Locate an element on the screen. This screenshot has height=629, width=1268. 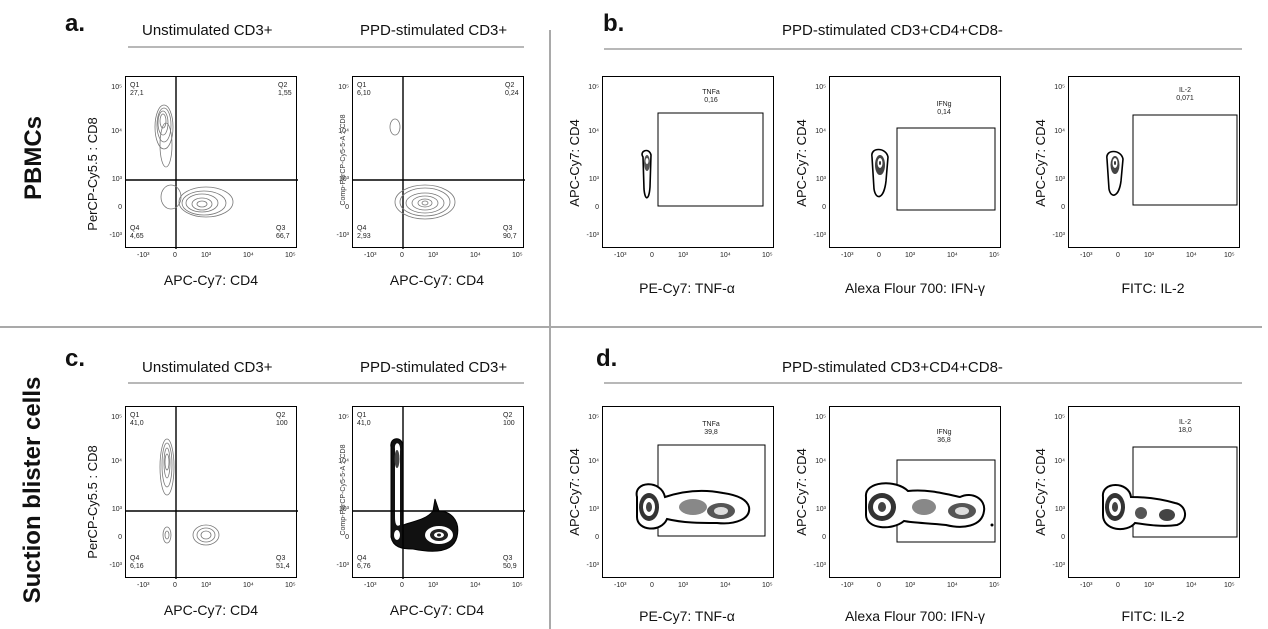
plot-b-tnf: TNFa 0,16 is located at coordinates (688, 162).